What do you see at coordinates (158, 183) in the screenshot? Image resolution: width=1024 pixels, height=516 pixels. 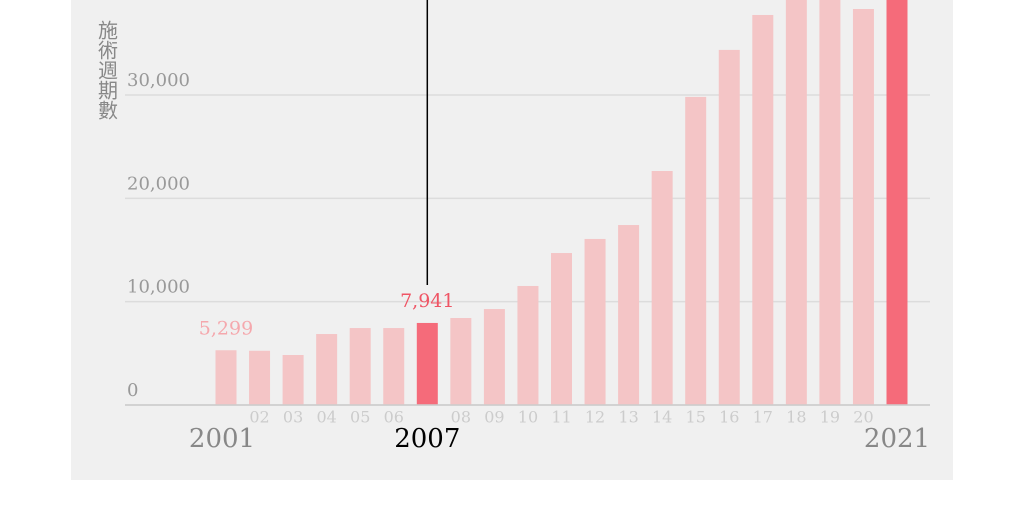 I see `y-tick-label: 20,000` at bounding box center [158, 183].